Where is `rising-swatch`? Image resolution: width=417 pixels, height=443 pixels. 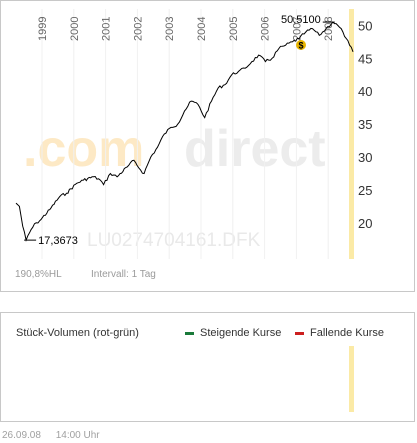 rising-swatch is located at coordinates (189, 333).